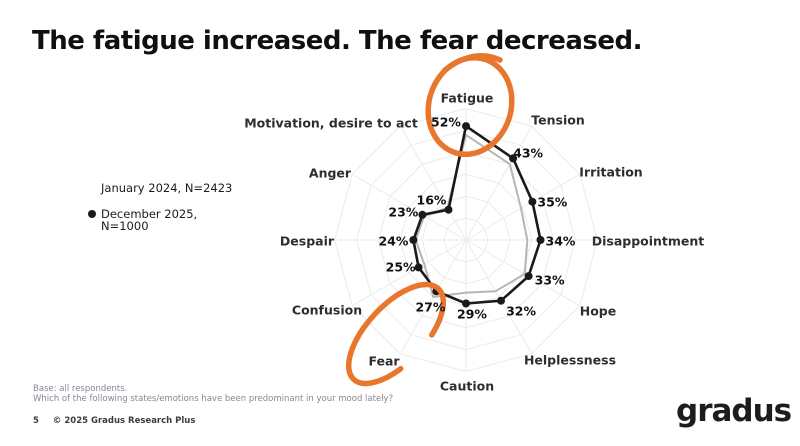 The width and height of the screenshot is (800, 446). Describe the element at coordinates (552, 202) in the screenshot. I see `value-label-irritation: 35%` at that location.